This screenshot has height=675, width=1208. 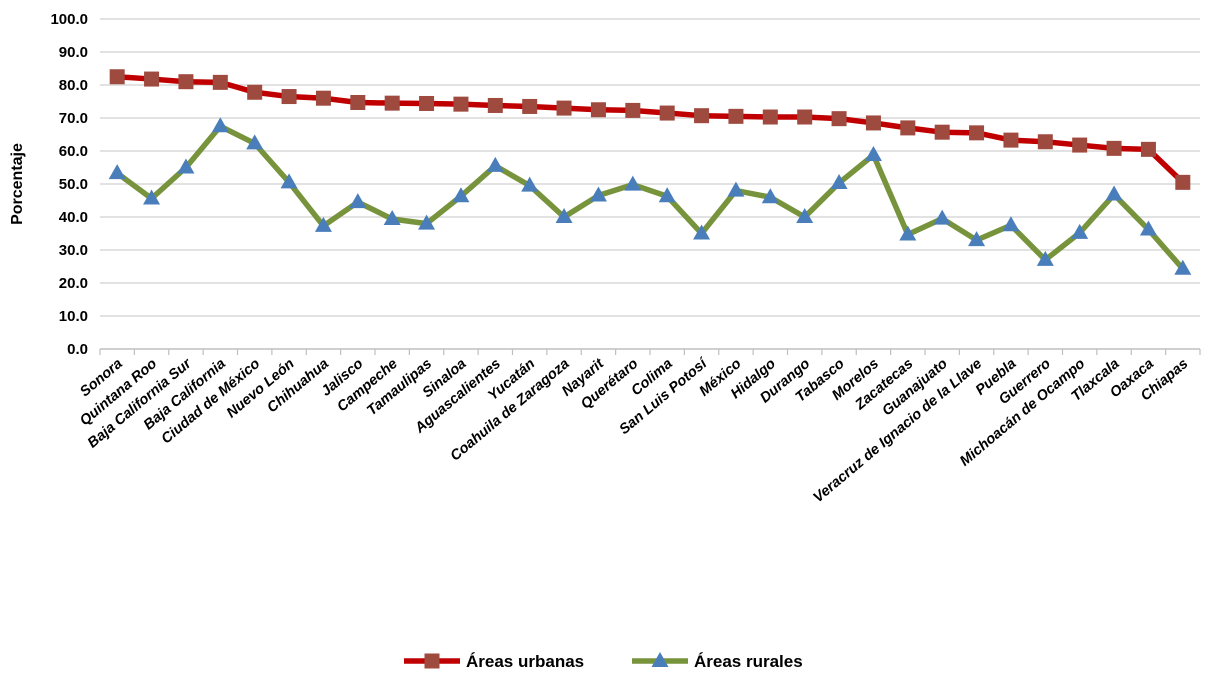 What do you see at coordinates (73, 118) in the screenshot?
I see `y-tick-label: 70.0` at bounding box center [73, 118].